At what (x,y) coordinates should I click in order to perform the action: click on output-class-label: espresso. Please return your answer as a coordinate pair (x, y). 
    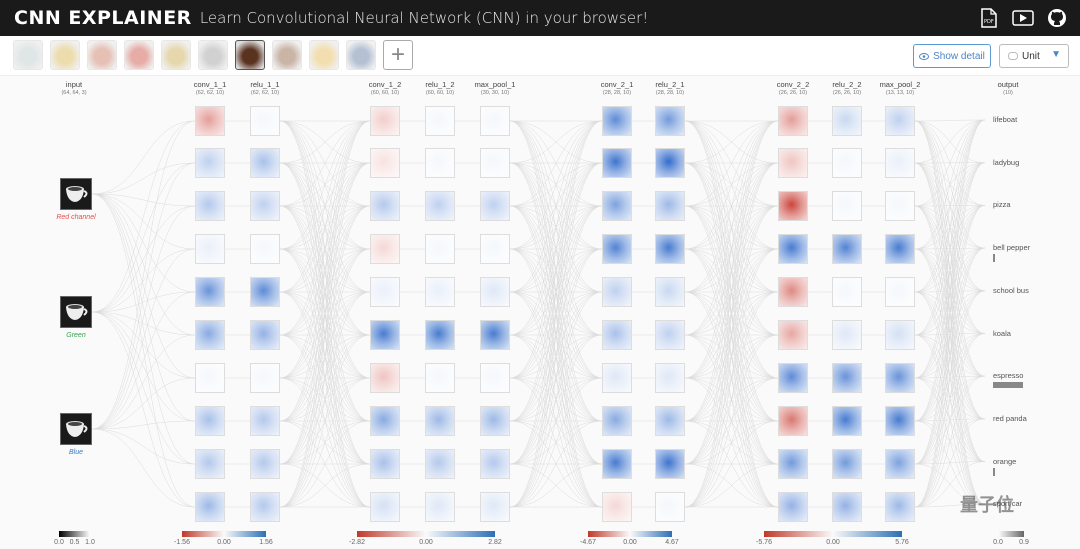
    Looking at the image, I should click on (1008, 376).